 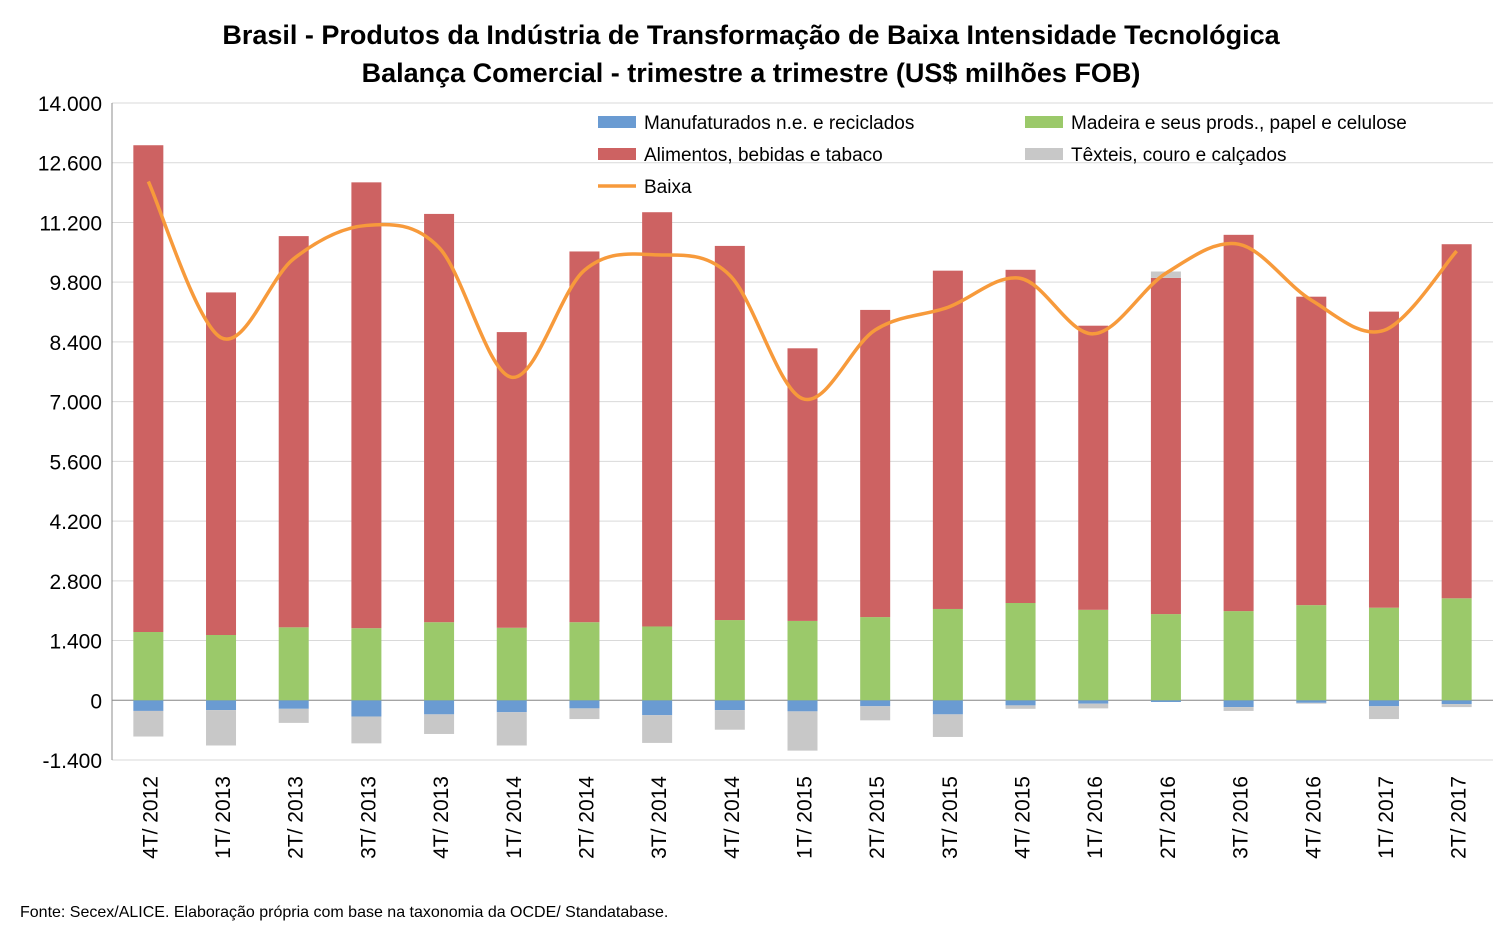 What do you see at coordinates (877, 817) in the screenshot?
I see `x-tick-label: 2T/ 2015` at bounding box center [877, 817].